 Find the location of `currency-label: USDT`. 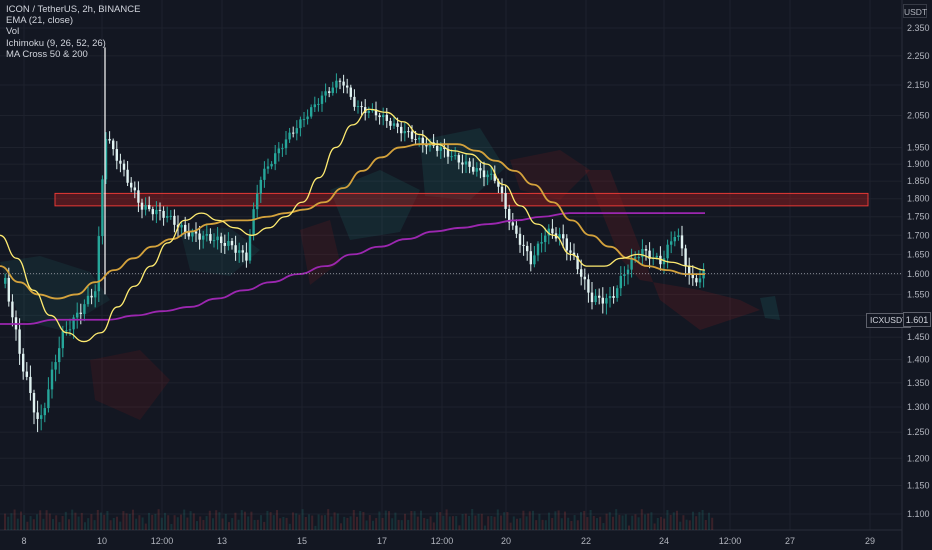

currency-label: USDT is located at coordinates (915, 11).